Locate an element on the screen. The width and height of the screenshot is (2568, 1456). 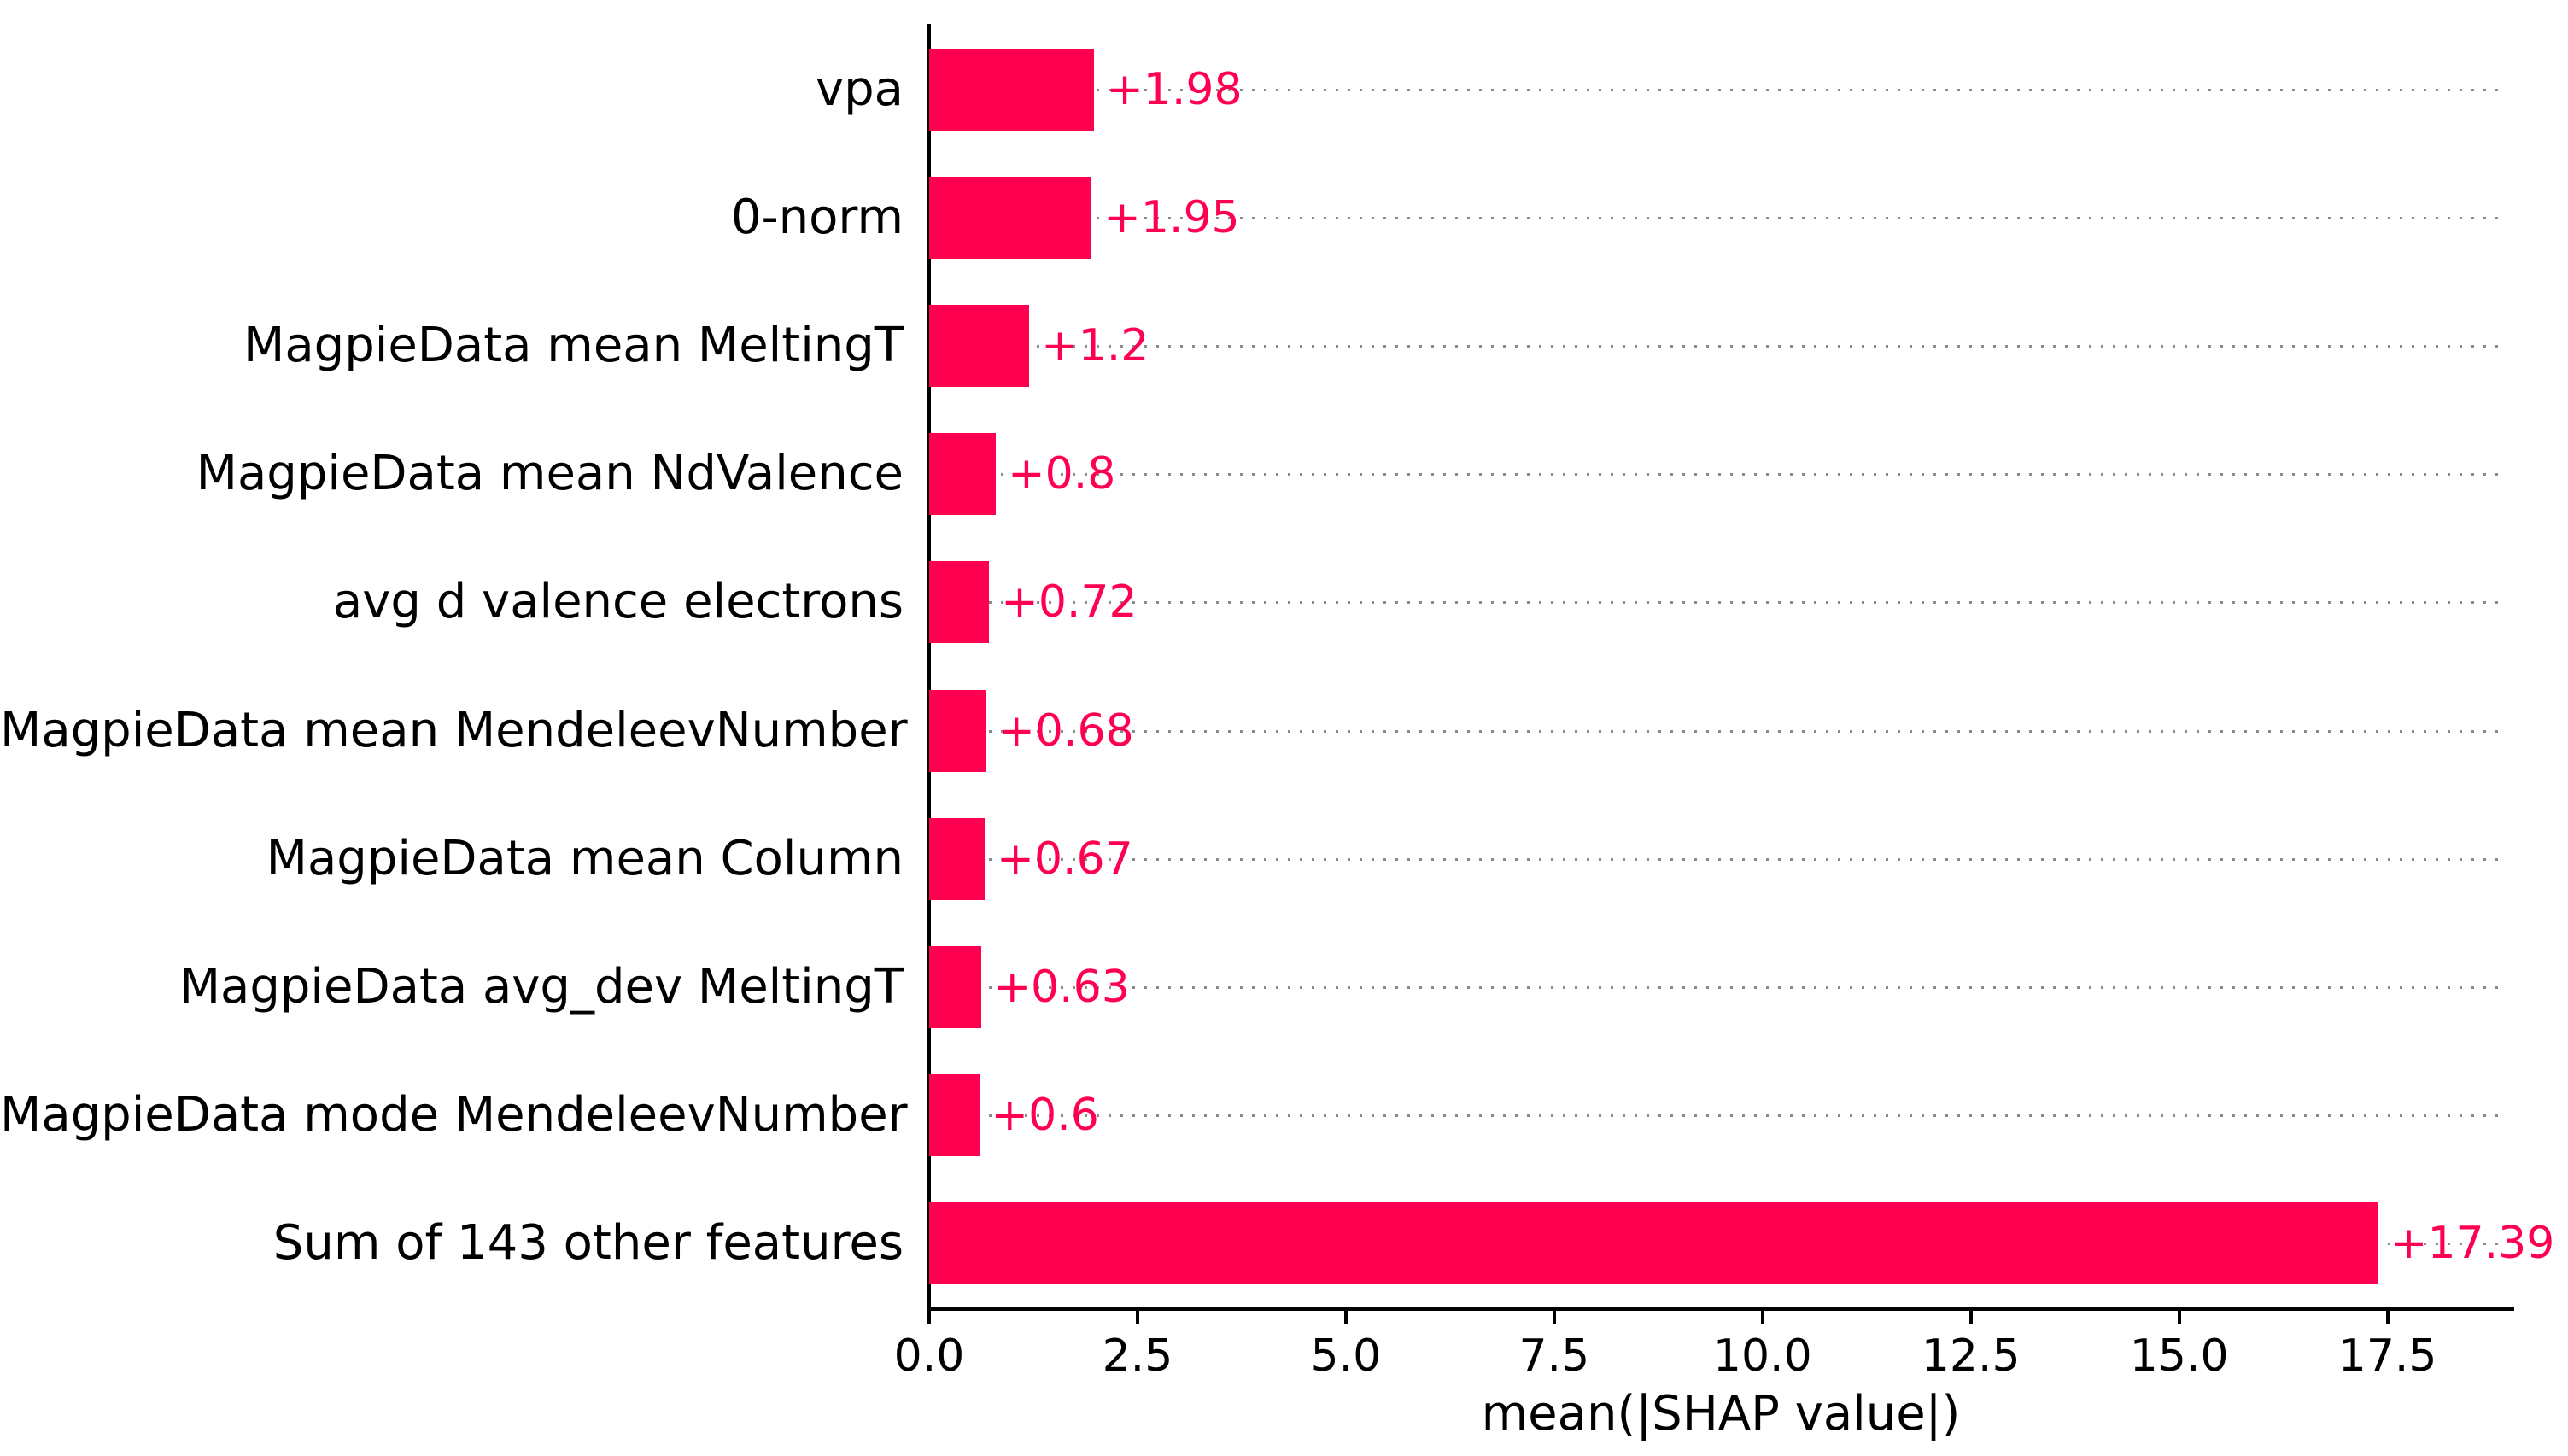
feature-label: MagpieData mean MeltingT is located at coordinates (573, 346).